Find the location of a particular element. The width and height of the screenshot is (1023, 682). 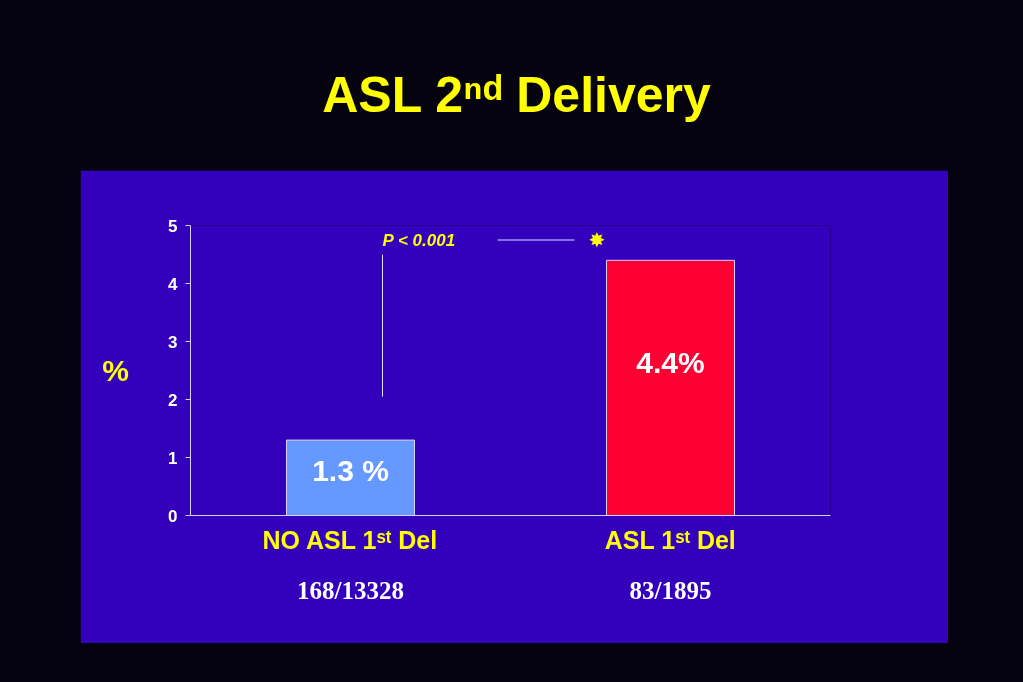

annotation: P < 0.001 is located at coordinates (419, 240).